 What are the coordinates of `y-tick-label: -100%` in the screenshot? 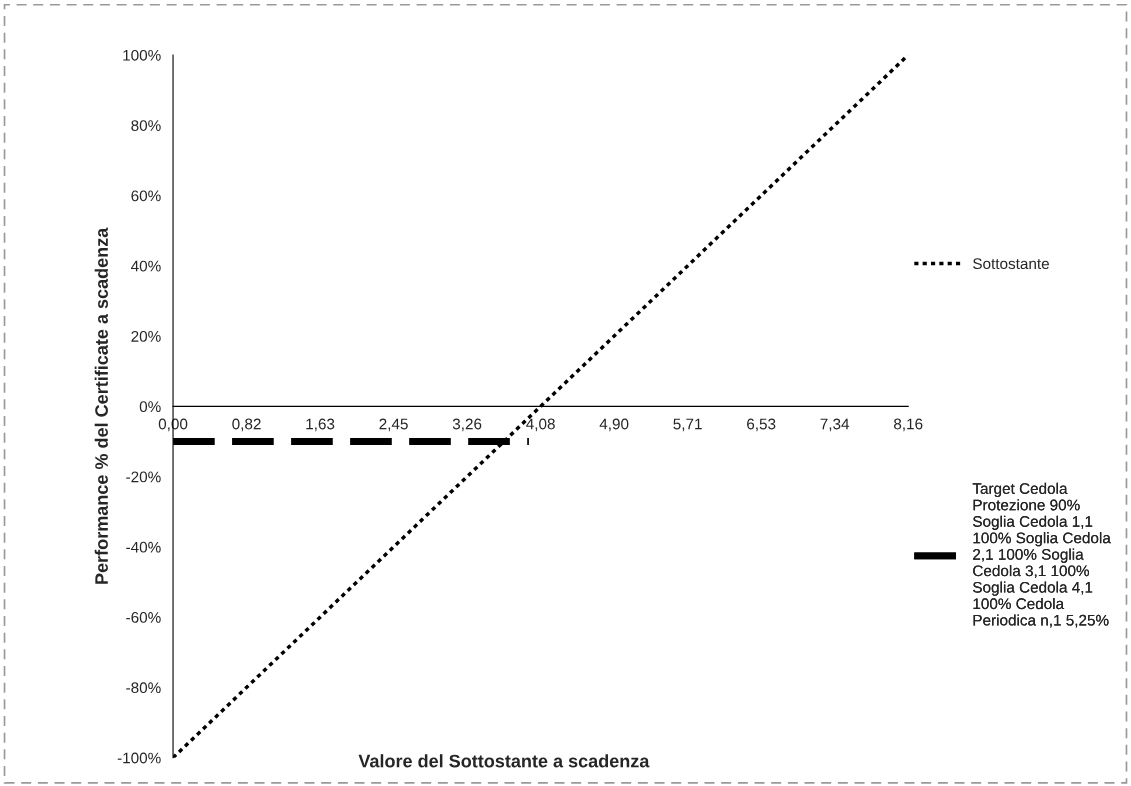 It's located at (139, 758).